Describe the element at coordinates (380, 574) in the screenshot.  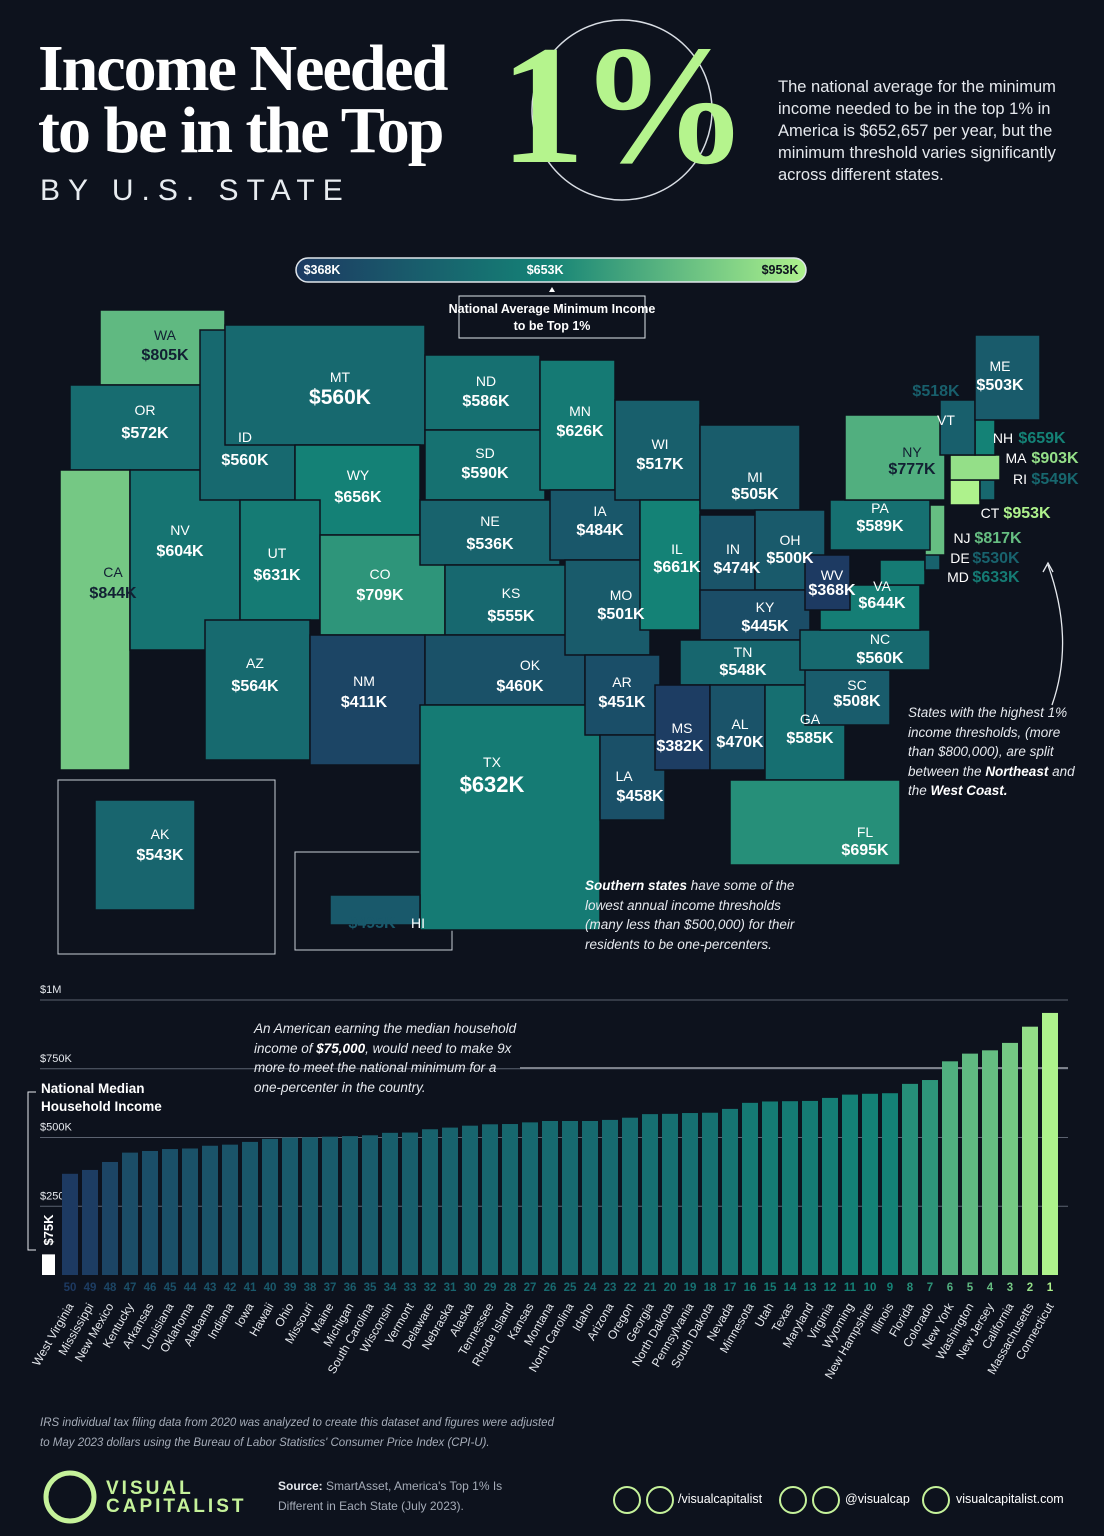
I see `state-abbr: CO` at that location.